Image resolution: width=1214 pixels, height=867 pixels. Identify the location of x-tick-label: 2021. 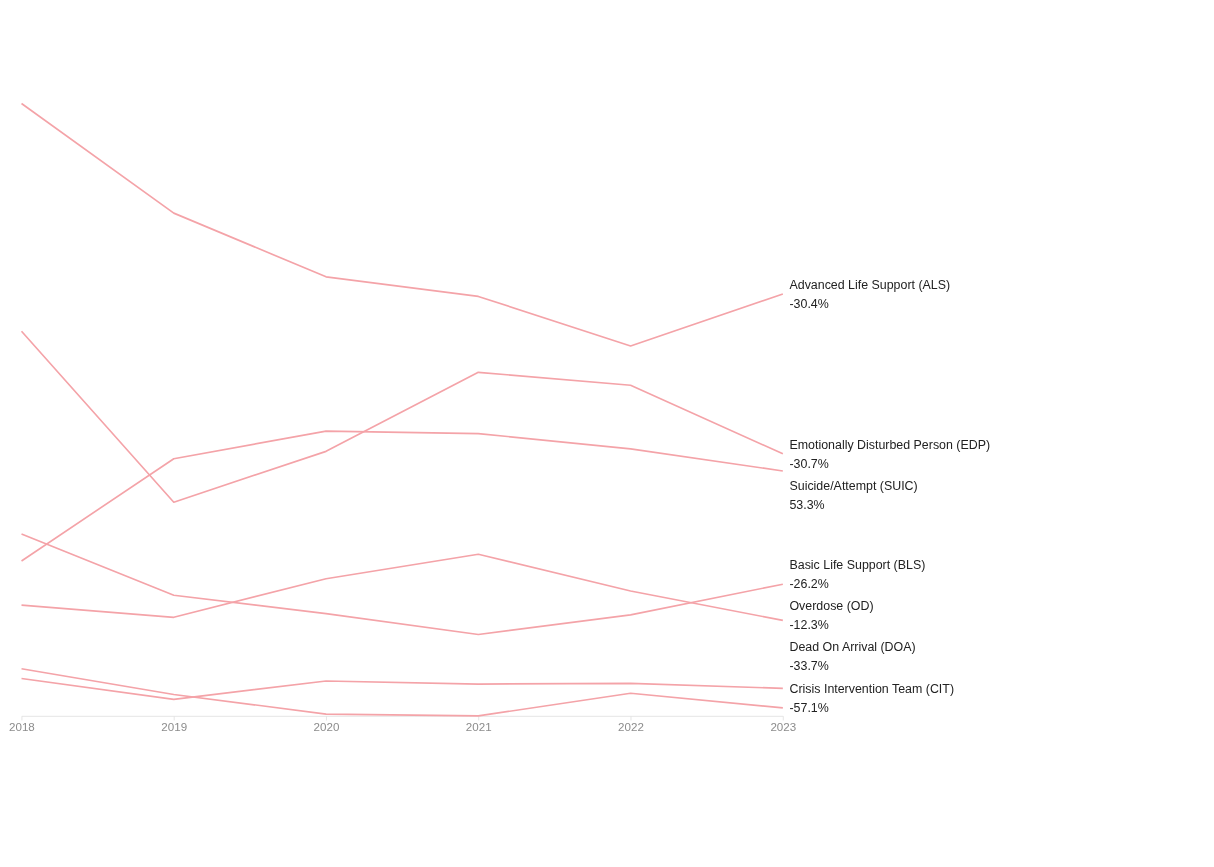
(478, 727).